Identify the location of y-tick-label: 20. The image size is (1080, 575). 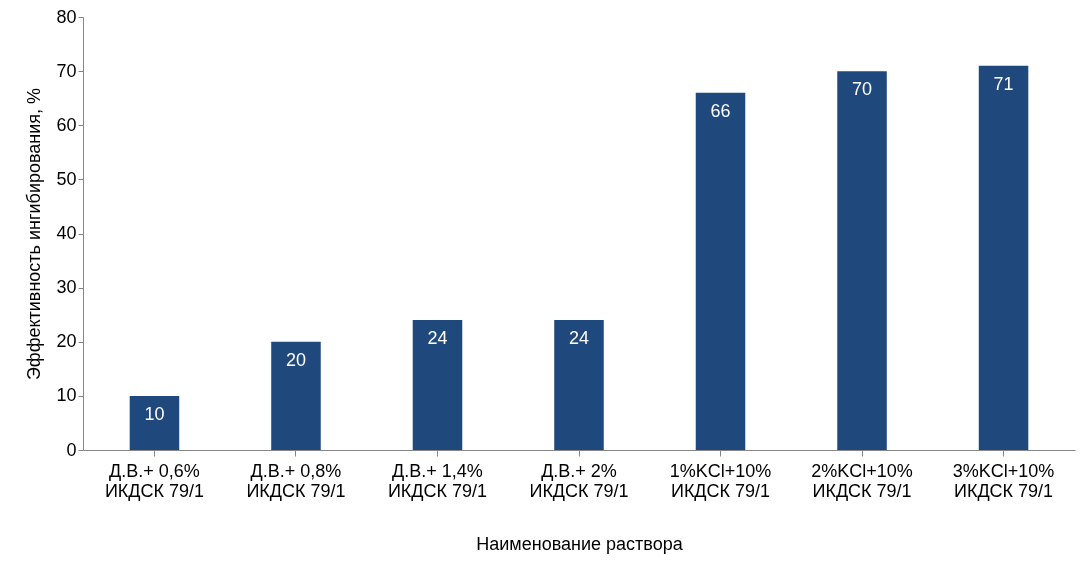
(66, 341).